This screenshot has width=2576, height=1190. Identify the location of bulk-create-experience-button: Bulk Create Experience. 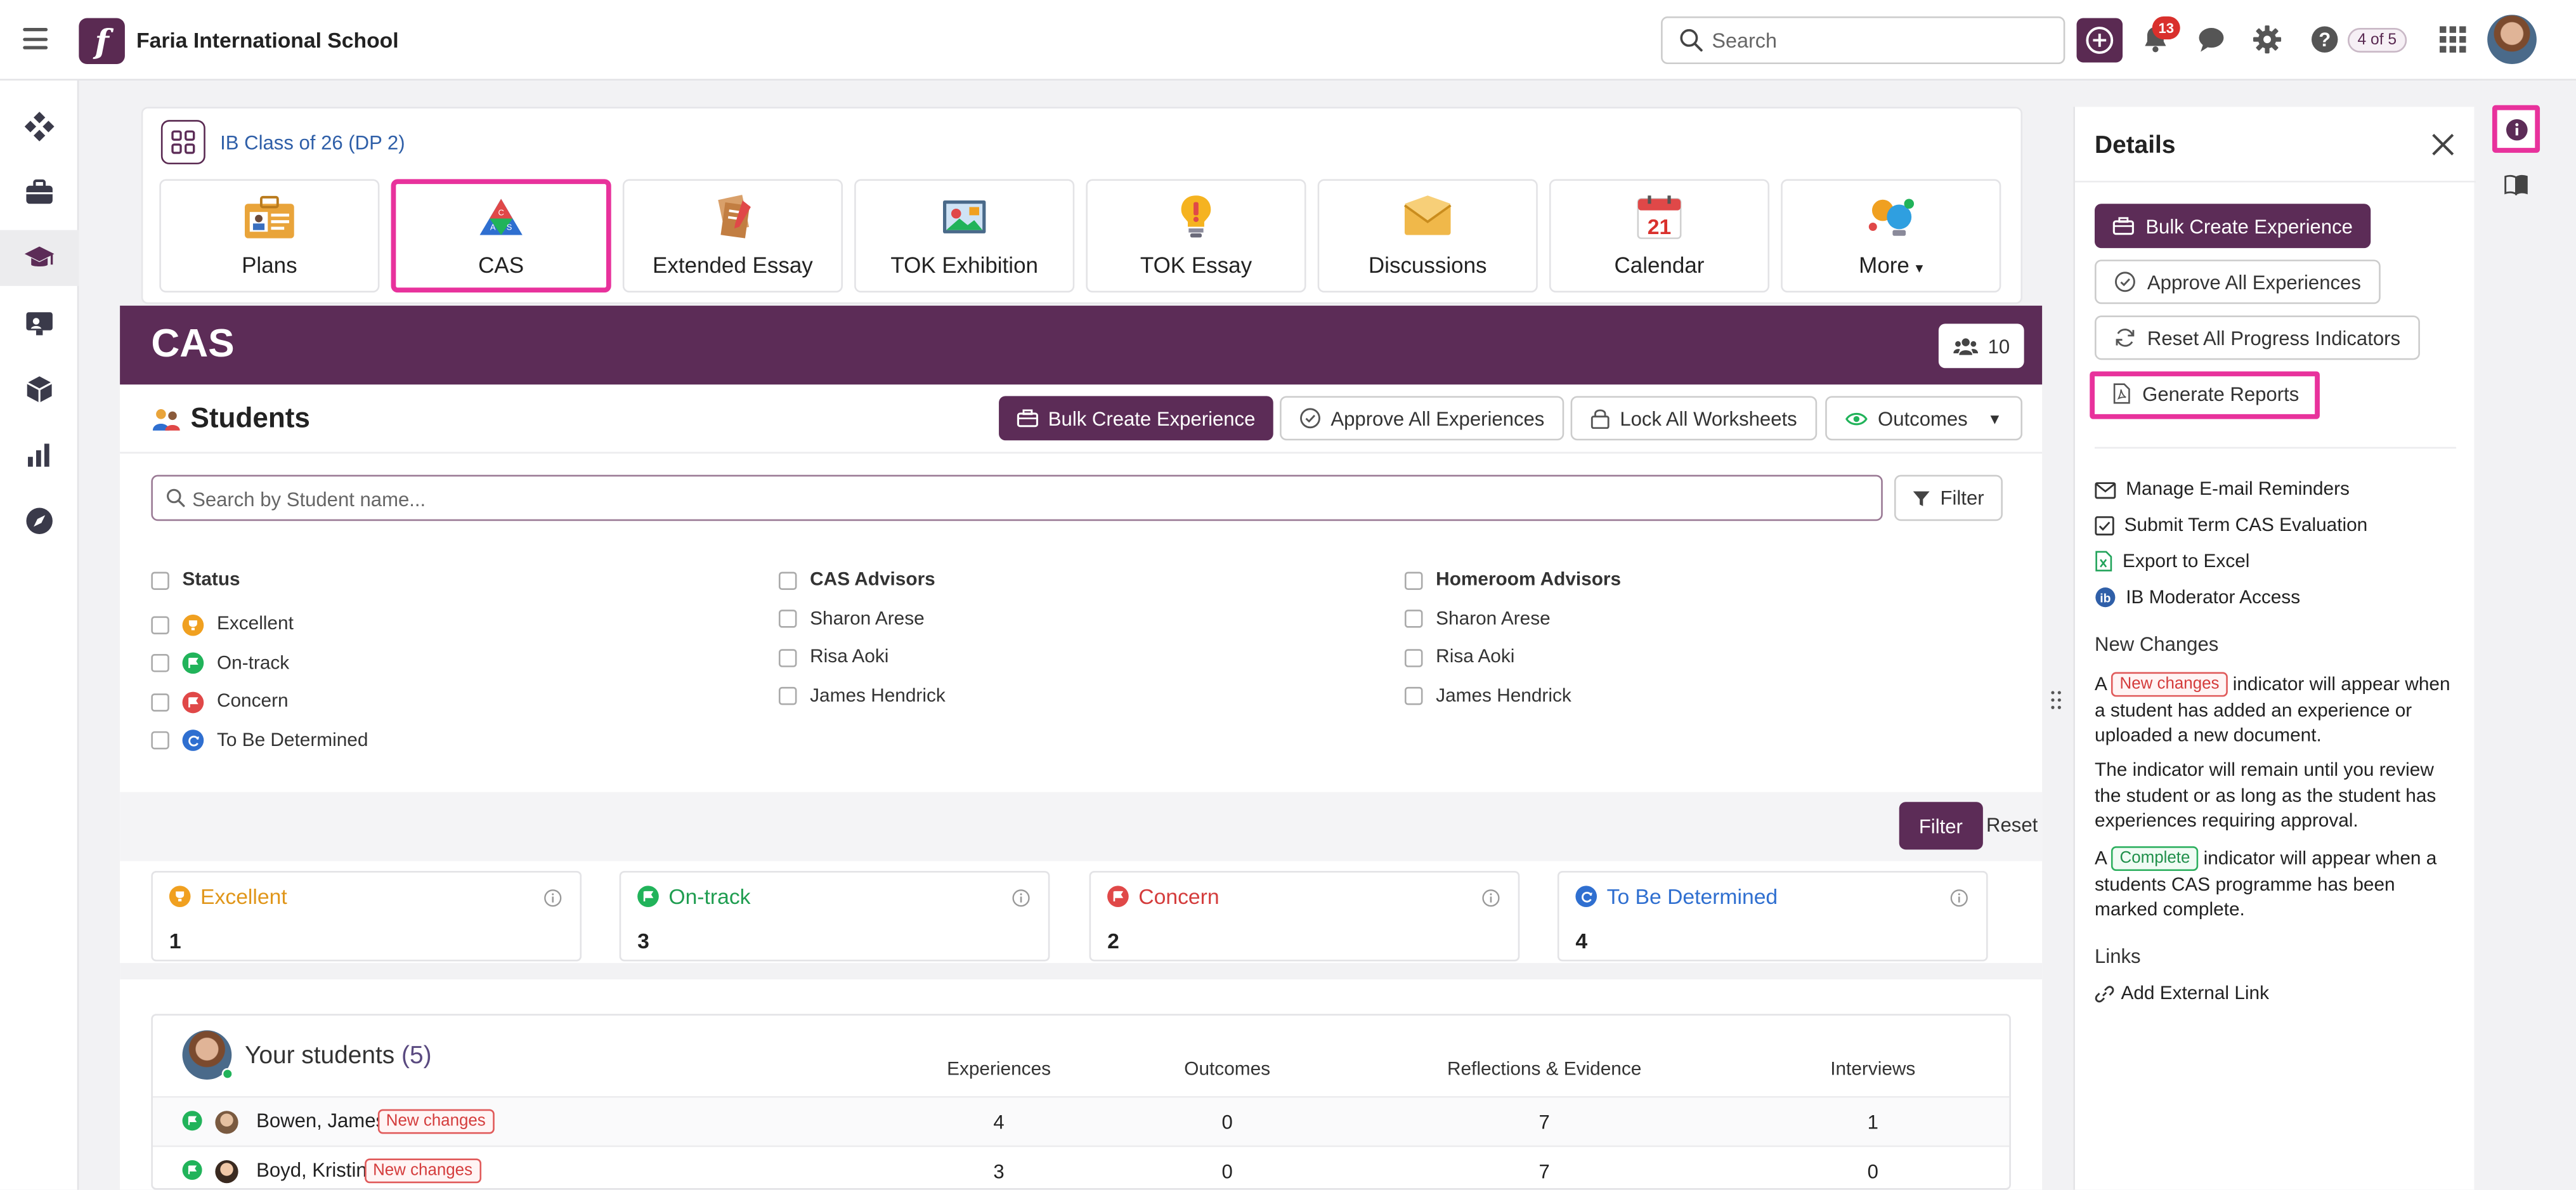
(1136, 419).